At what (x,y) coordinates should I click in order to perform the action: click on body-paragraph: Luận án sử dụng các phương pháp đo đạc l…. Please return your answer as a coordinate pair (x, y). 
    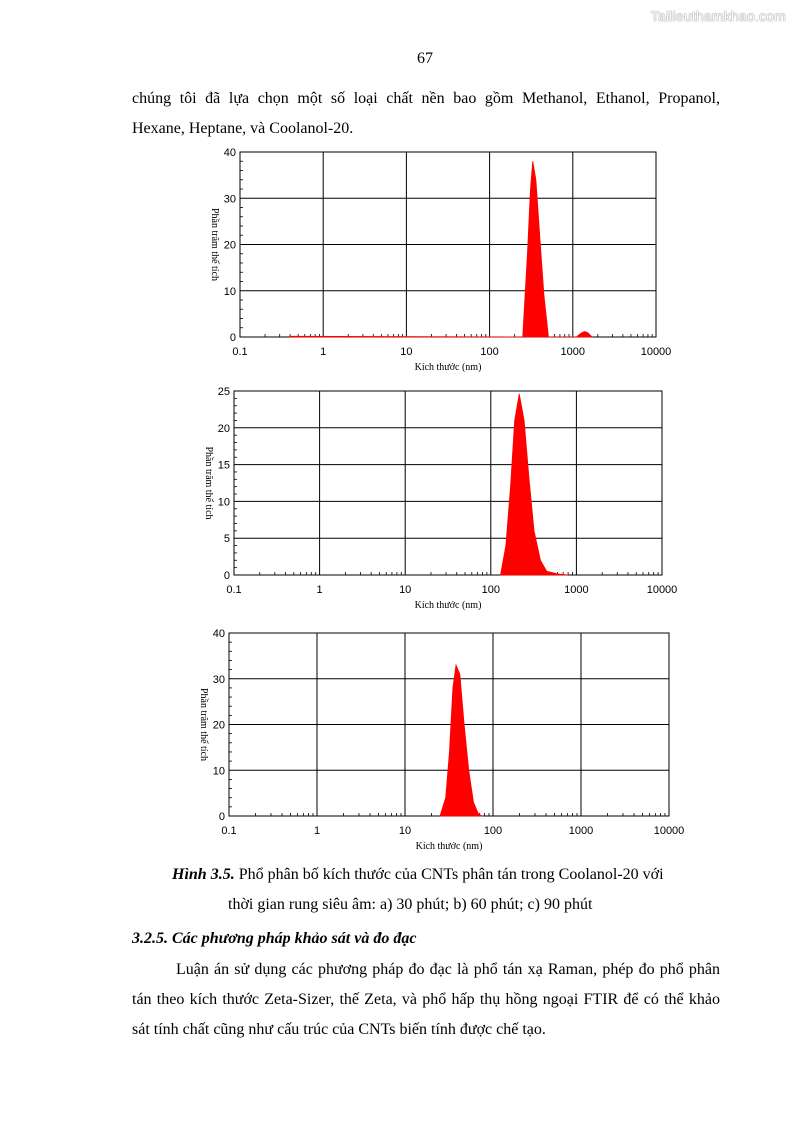
    Looking at the image, I should click on (426, 999).